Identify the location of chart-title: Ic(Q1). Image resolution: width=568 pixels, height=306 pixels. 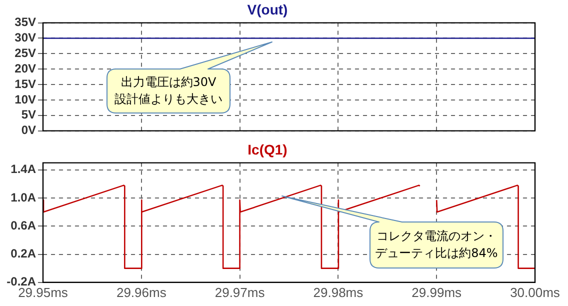
(268, 149).